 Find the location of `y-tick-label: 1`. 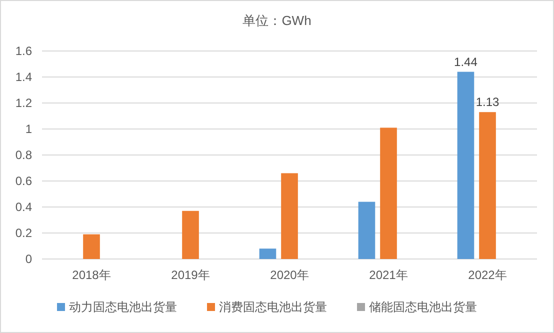

y-tick-label: 1 is located at coordinates (28, 129).